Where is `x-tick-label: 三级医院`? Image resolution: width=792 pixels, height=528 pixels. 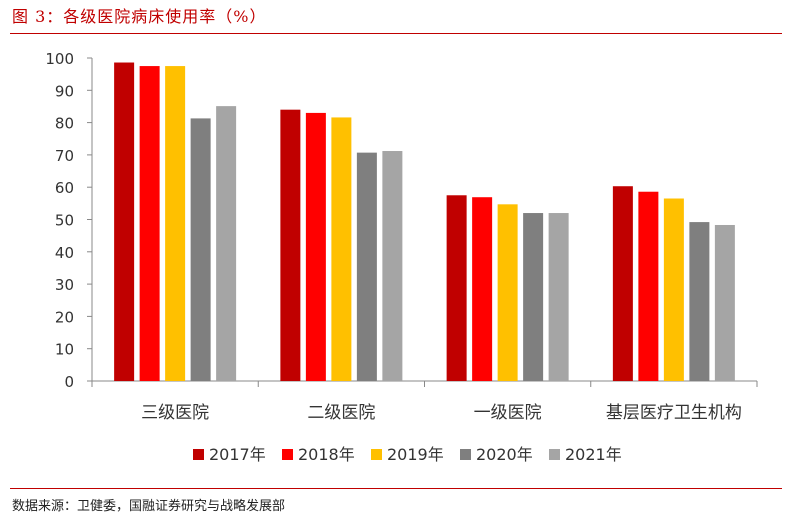 x-tick-label: 三级医院 is located at coordinates (175, 413).